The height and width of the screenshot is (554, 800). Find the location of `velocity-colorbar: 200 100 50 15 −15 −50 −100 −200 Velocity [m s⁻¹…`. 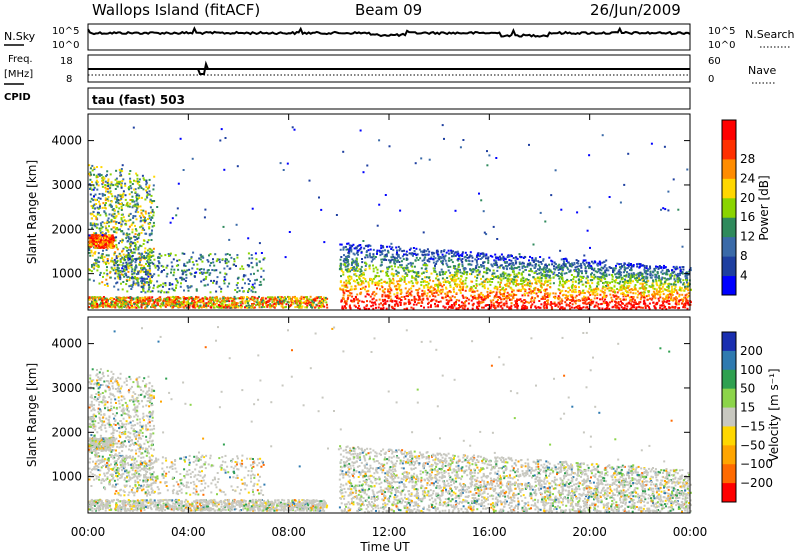

velocity-colorbar: 200 100 50 15 −15 −50 −100 −200 Velocity [m s⁻¹… is located at coordinates (751, 417).